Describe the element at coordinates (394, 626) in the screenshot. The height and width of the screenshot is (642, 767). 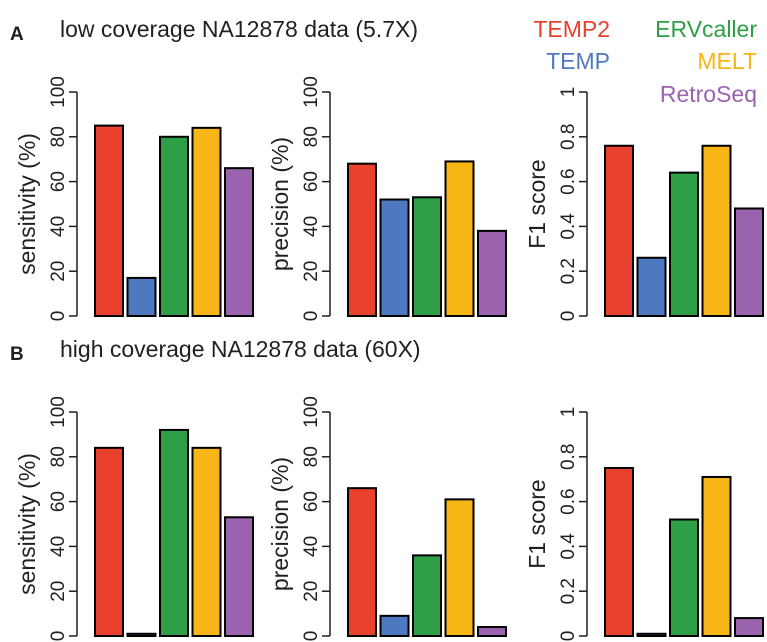
I see `bar-temp-b-precision` at that location.